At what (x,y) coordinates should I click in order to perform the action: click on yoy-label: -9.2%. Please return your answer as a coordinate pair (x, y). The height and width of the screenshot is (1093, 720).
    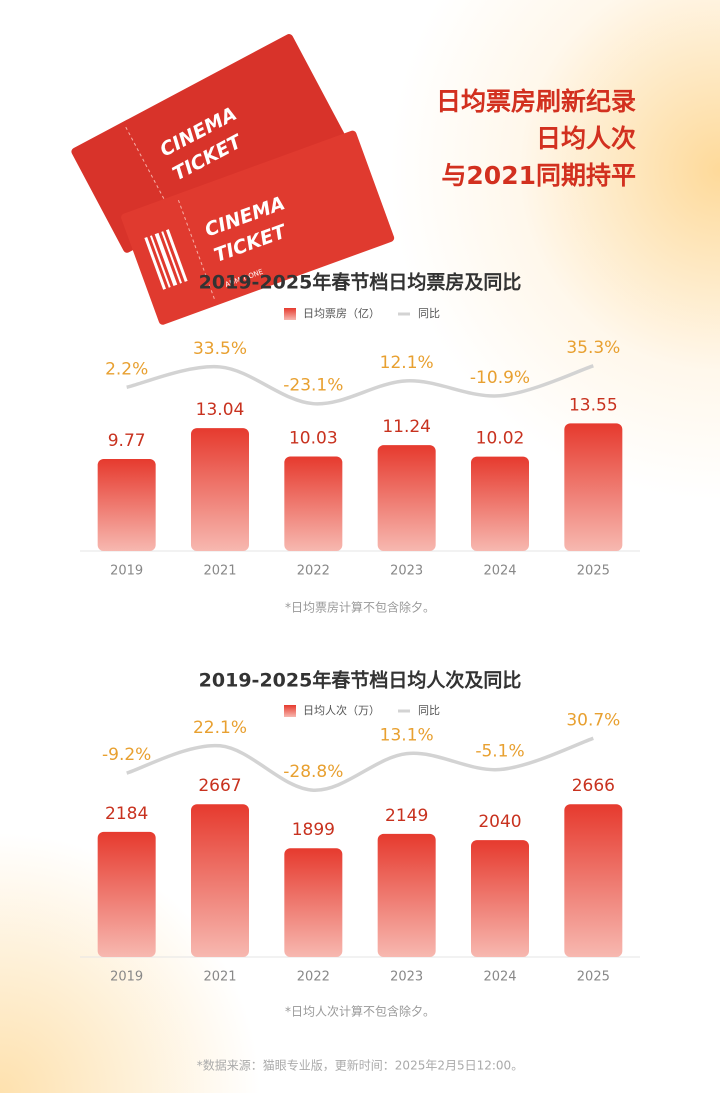
    Looking at the image, I should click on (126, 755).